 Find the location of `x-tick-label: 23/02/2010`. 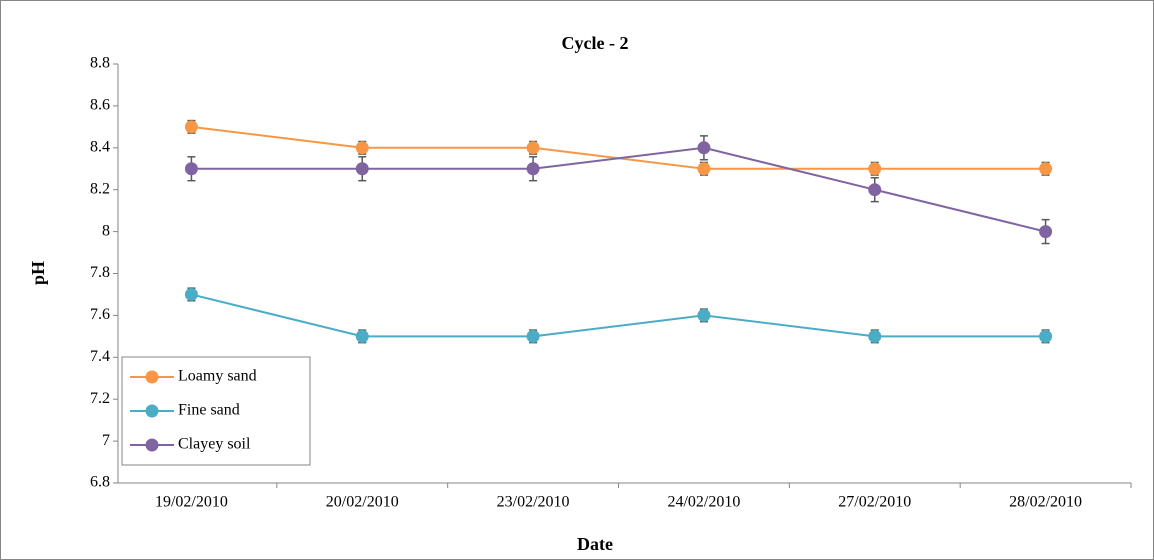

x-tick-label: 23/02/2010 is located at coordinates (533, 502).